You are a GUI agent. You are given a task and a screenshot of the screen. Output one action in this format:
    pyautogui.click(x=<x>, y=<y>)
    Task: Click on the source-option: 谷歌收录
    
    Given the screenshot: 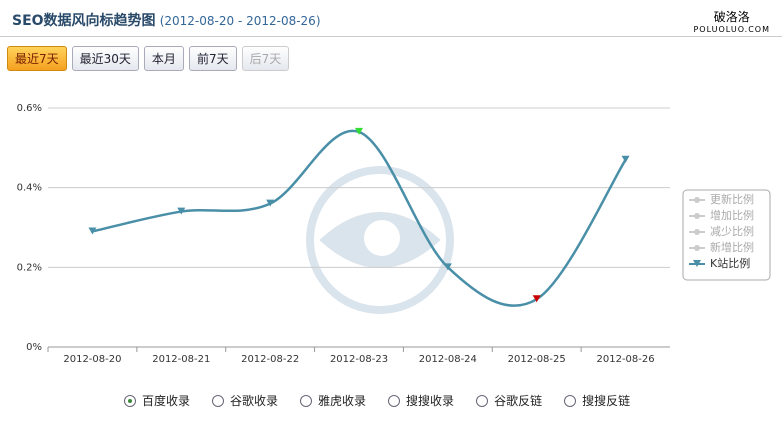 What is the action you would take?
    pyautogui.click(x=245, y=400)
    